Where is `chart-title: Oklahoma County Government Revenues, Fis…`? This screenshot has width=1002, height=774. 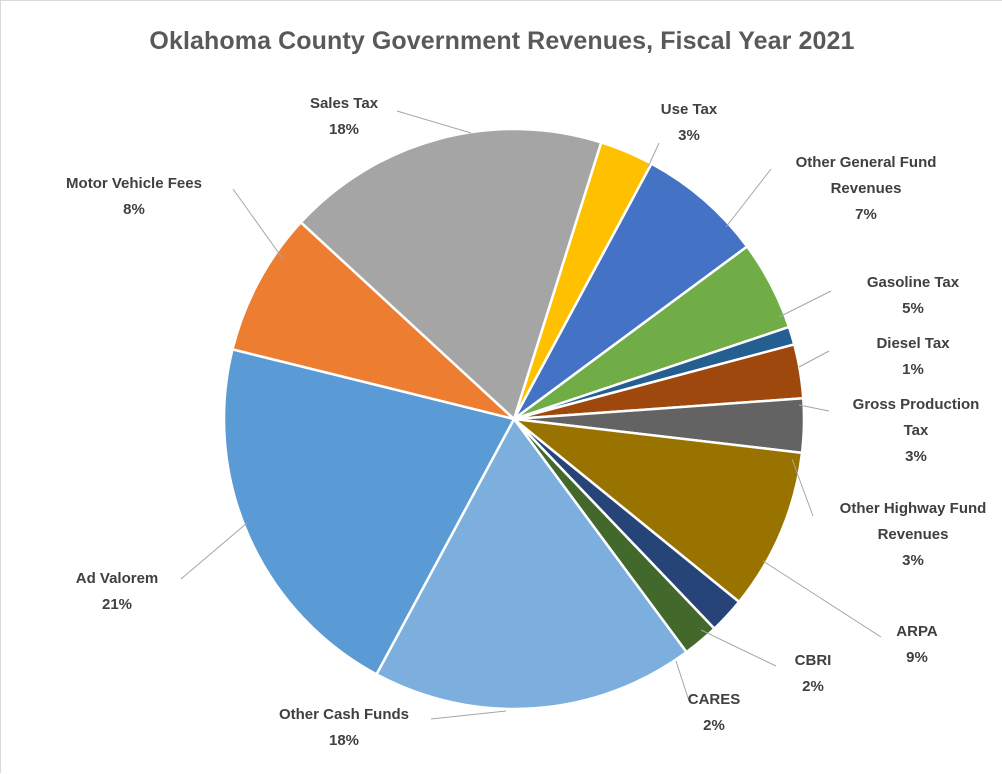 chart-title: Oklahoma County Government Revenues, Fis… is located at coordinates (502, 41).